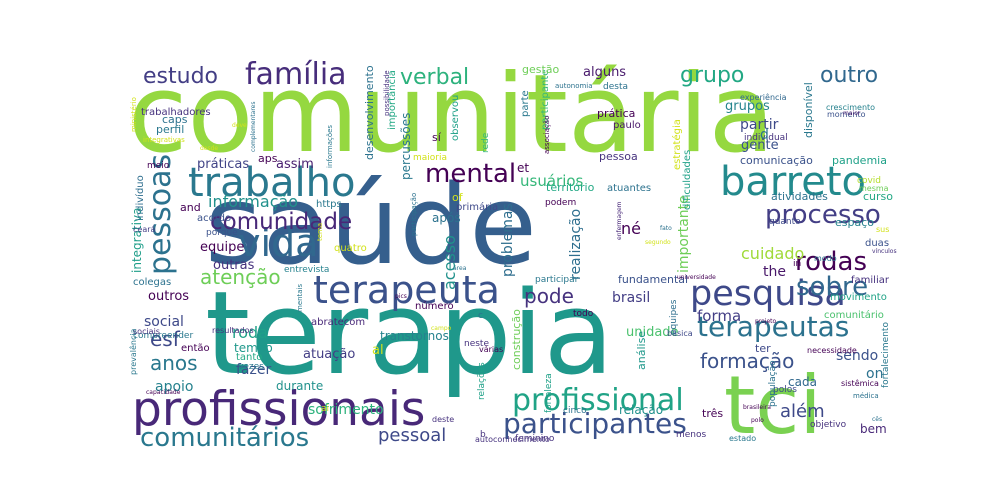  I want to click on word-familiar: familiar, so click(870, 280).